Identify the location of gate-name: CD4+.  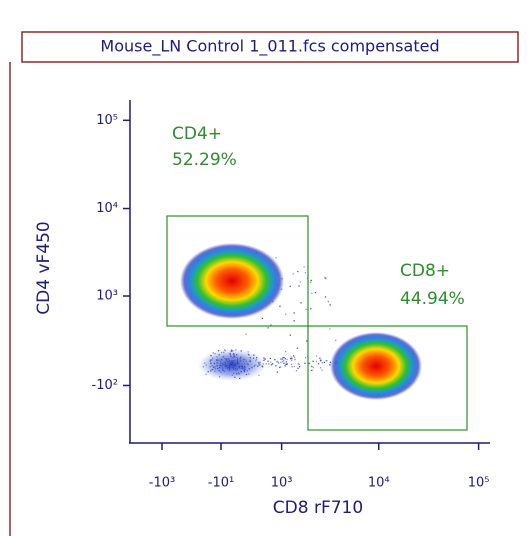
(197, 134).